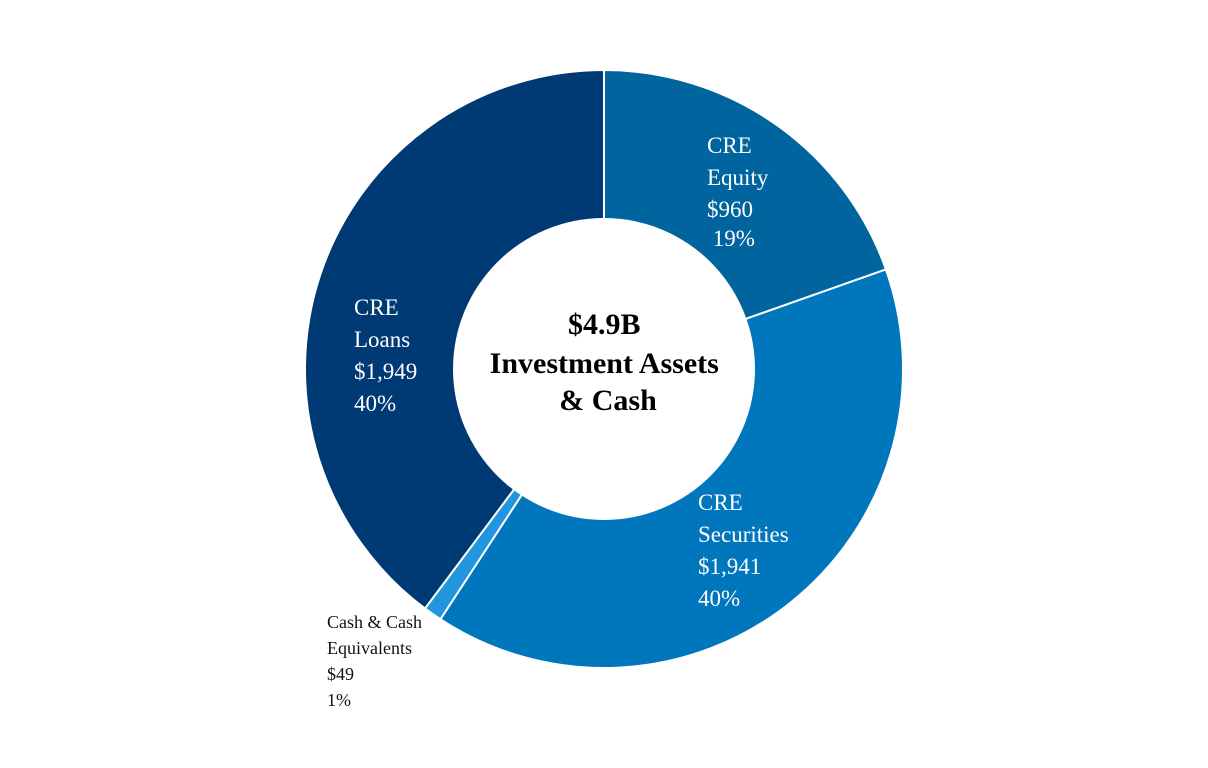  What do you see at coordinates (731, 238) in the screenshot?
I see `label-cre-equity-percent: 19%` at bounding box center [731, 238].